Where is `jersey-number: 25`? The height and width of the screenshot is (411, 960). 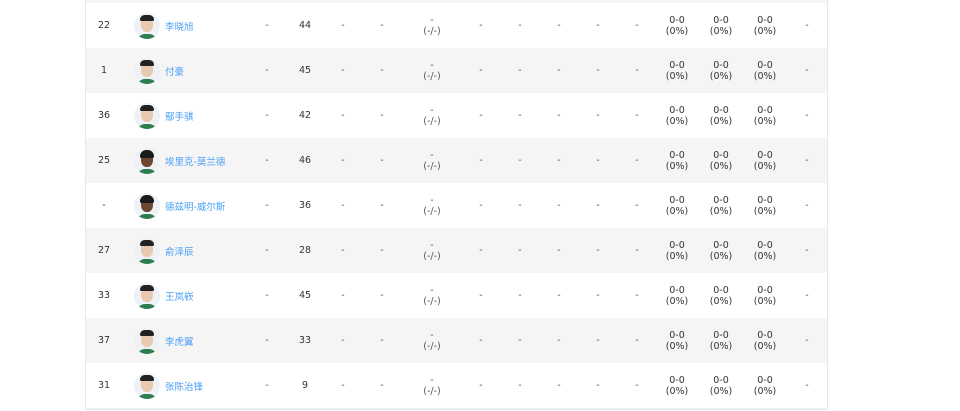 jersey-number: 25 is located at coordinates (104, 160).